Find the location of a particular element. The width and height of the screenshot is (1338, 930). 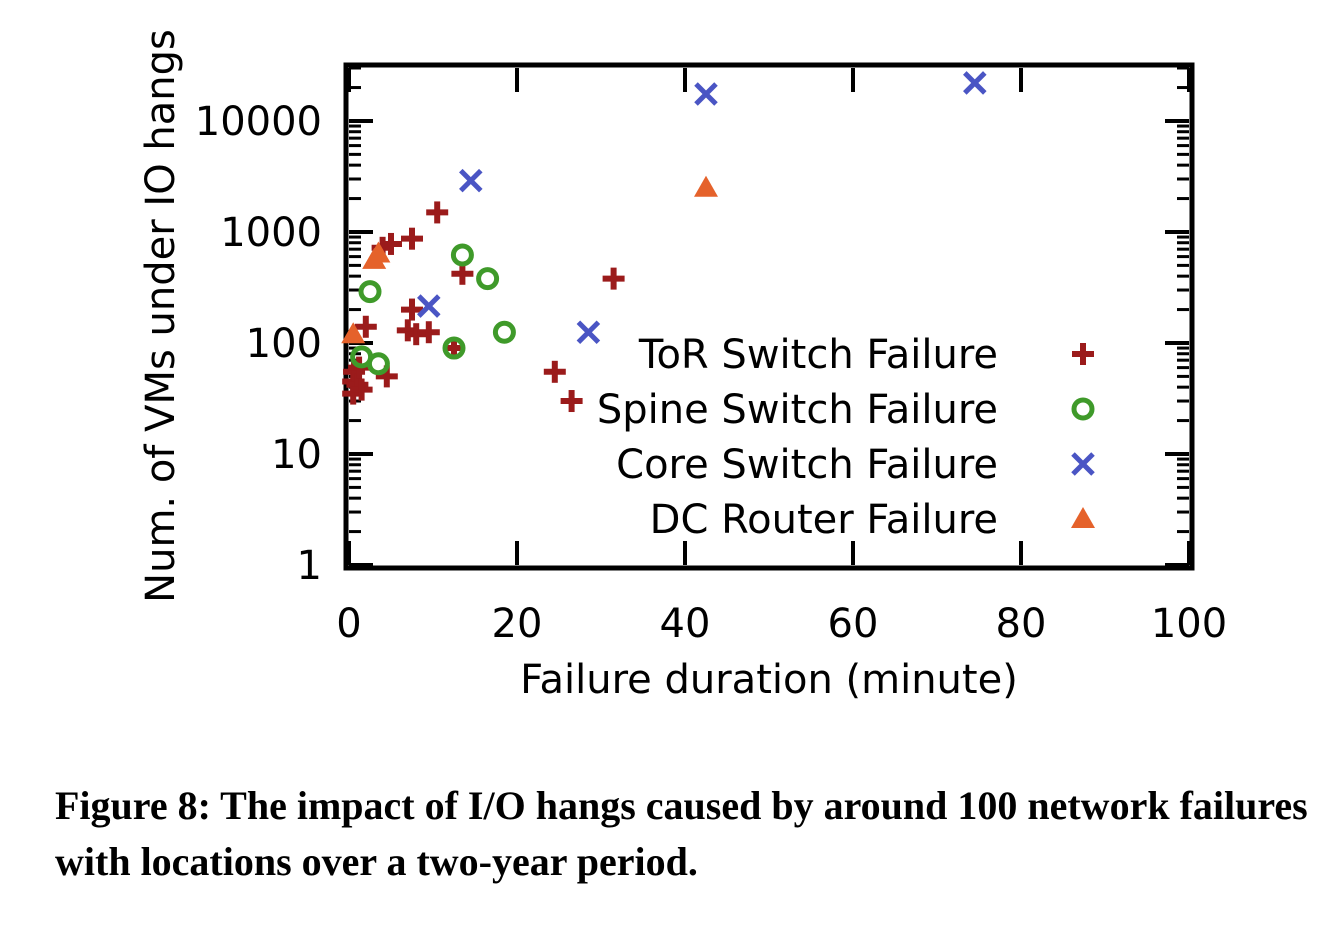

y-tick-label: 10 is located at coordinates (296, 455).